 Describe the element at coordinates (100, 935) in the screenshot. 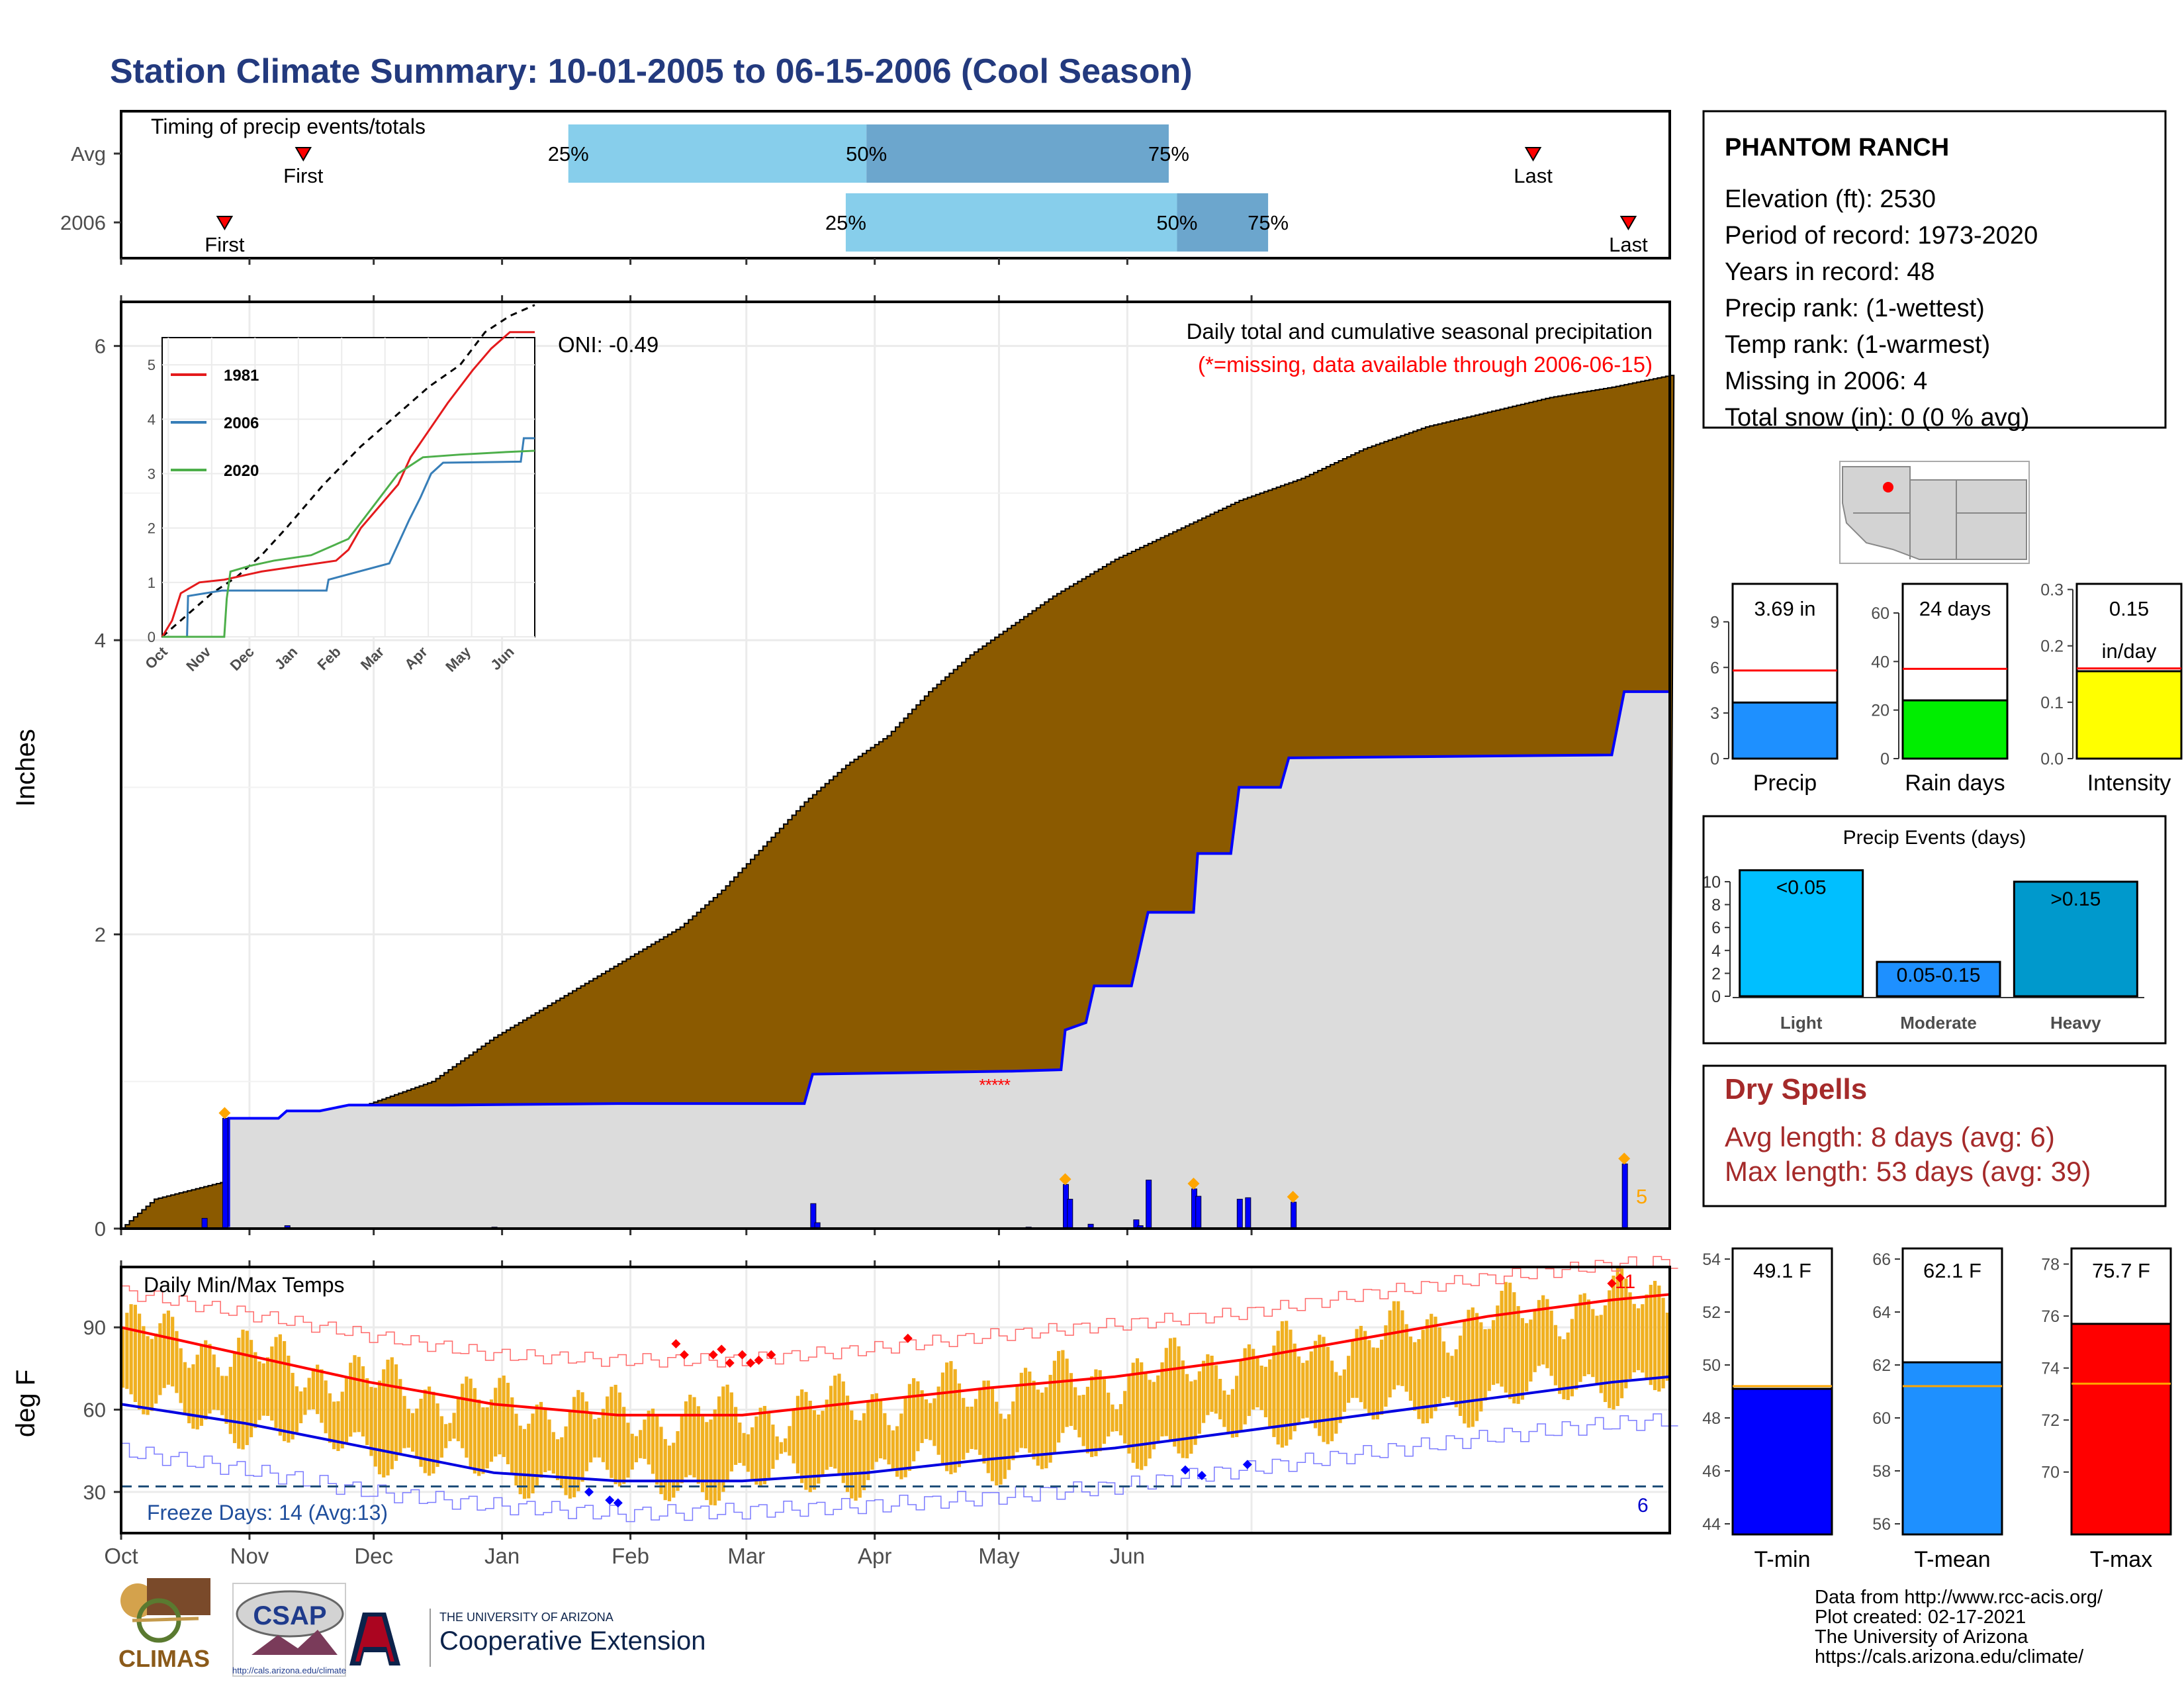

I see `precip-ytick-label: 2` at that location.